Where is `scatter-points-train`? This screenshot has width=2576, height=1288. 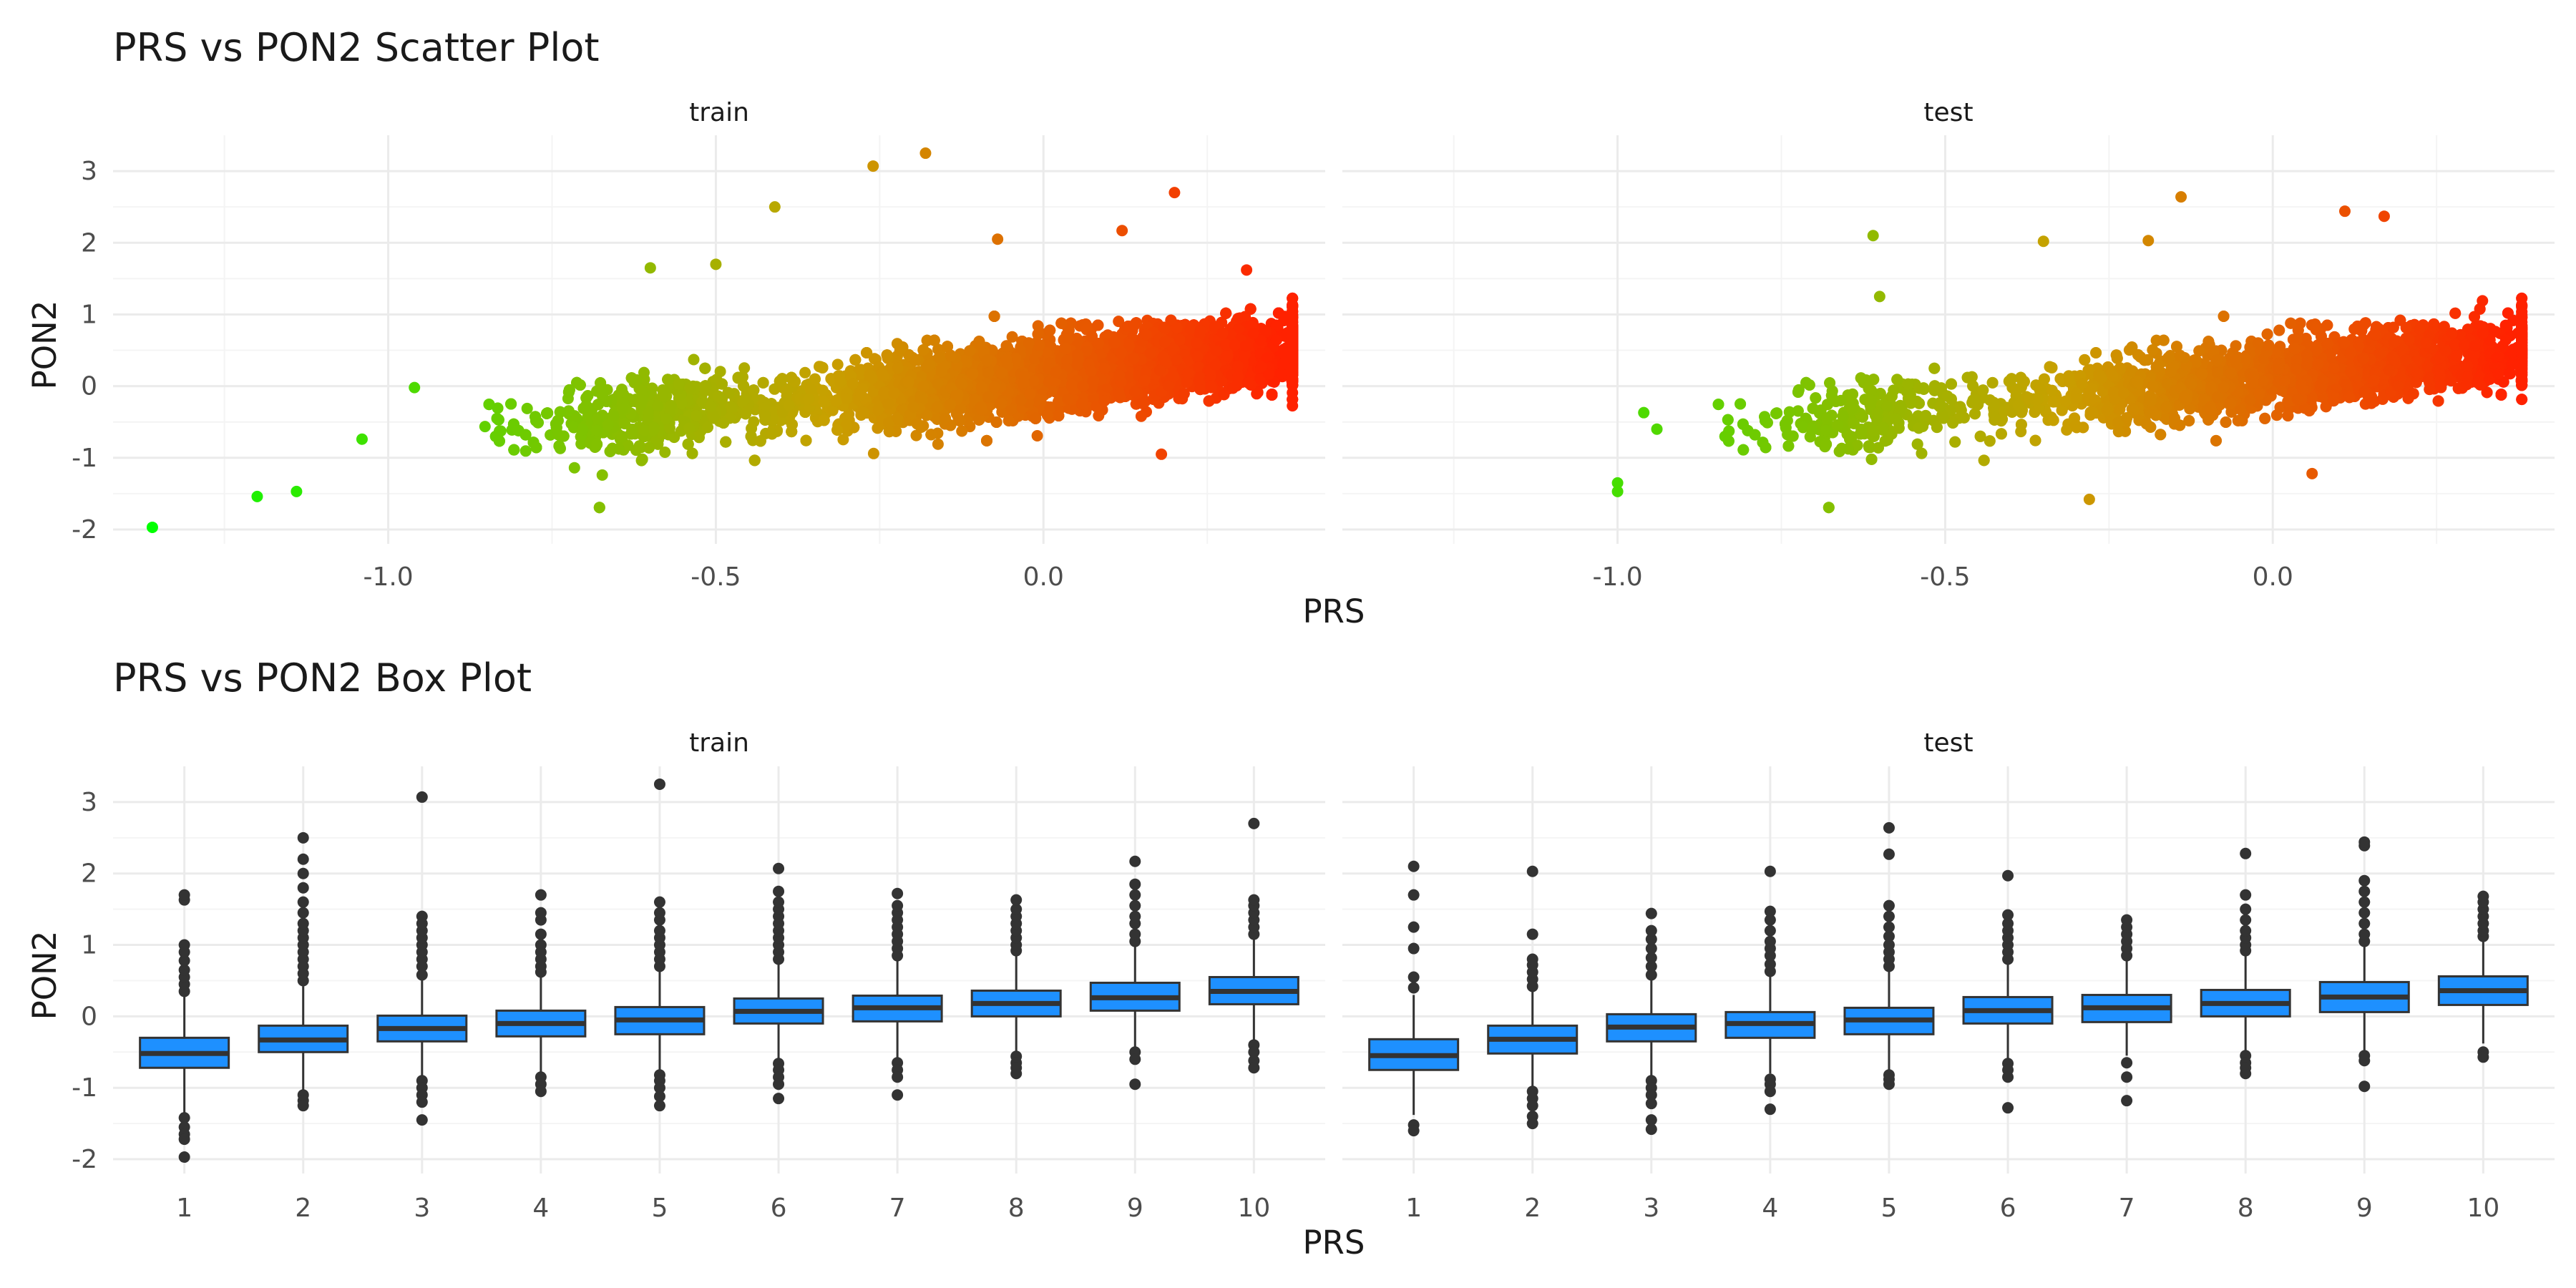
scatter-points-train is located at coordinates (722, 340).